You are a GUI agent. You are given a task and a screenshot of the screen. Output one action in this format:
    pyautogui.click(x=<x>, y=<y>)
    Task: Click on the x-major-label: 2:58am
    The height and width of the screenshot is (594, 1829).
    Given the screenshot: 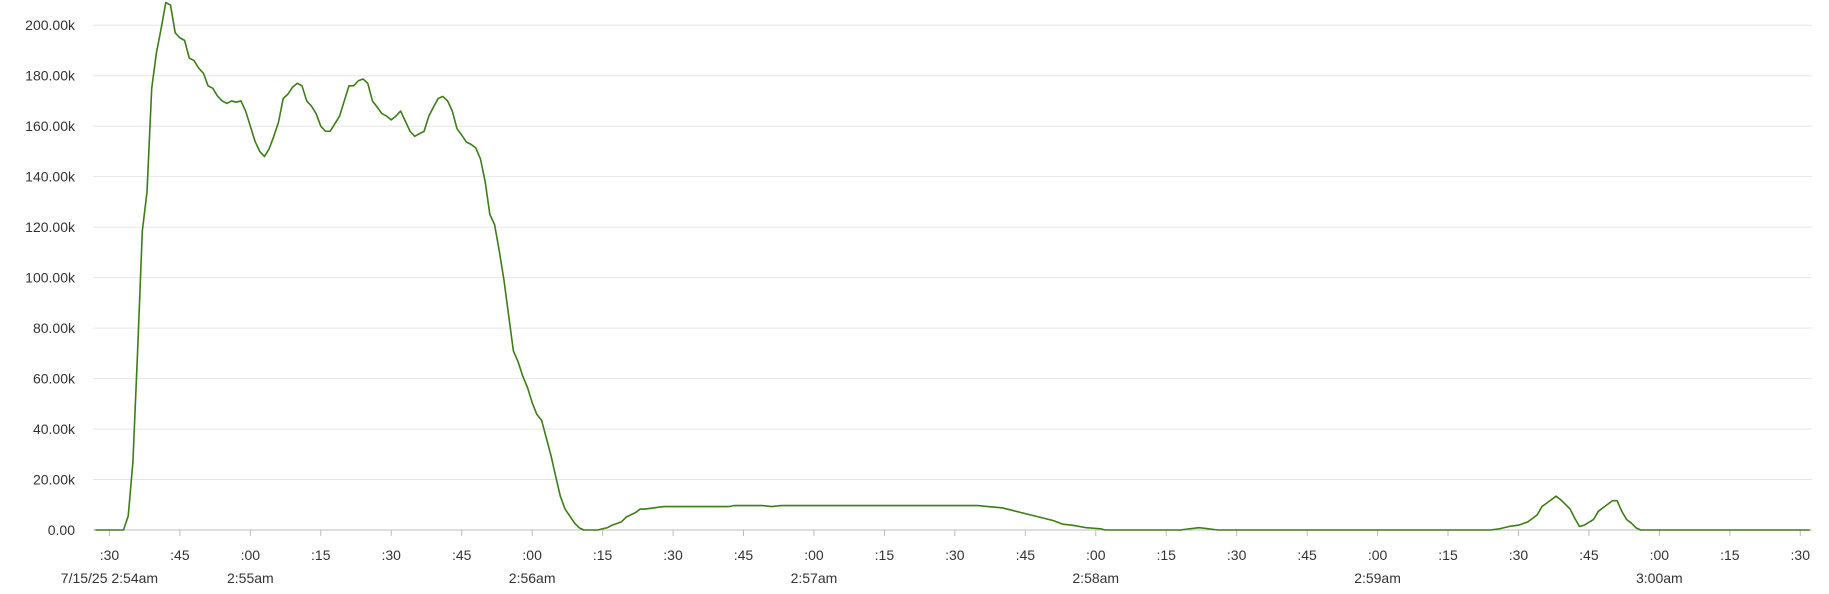 What is the action you would take?
    pyautogui.click(x=1095, y=578)
    